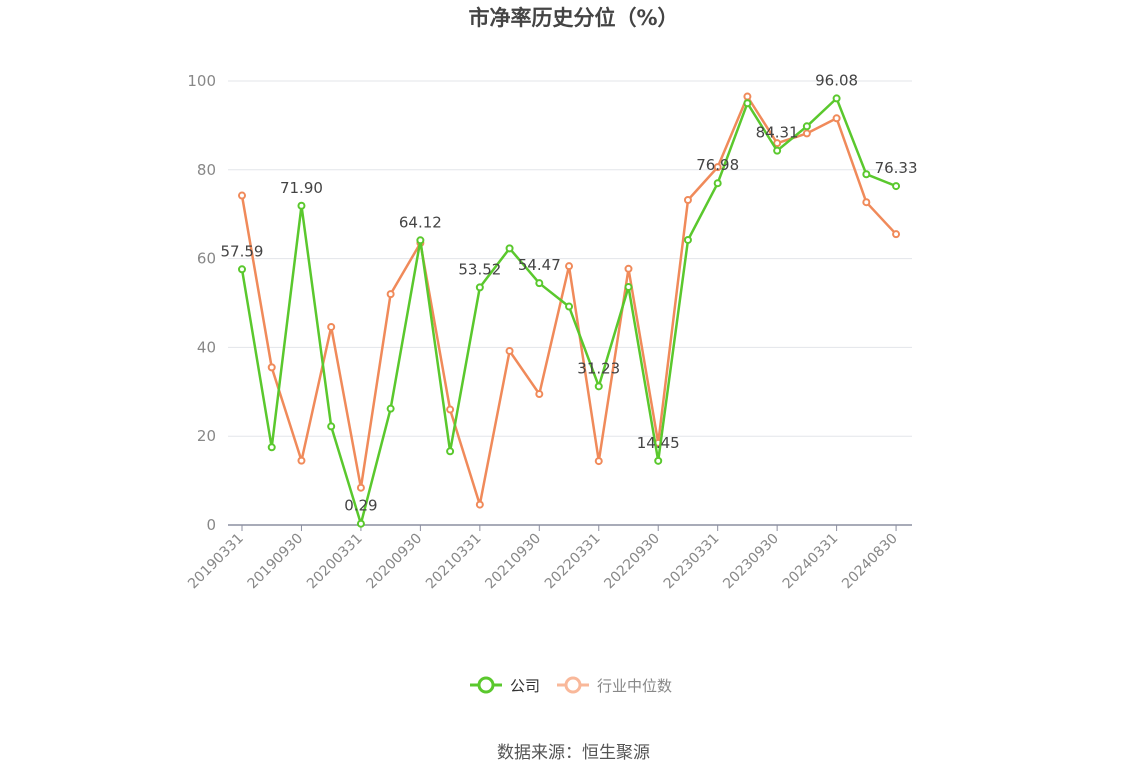 This screenshot has height=776, width=1147. What do you see at coordinates (539, 265) in the screenshot?
I see `data-label: 54.47` at bounding box center [539, 265].